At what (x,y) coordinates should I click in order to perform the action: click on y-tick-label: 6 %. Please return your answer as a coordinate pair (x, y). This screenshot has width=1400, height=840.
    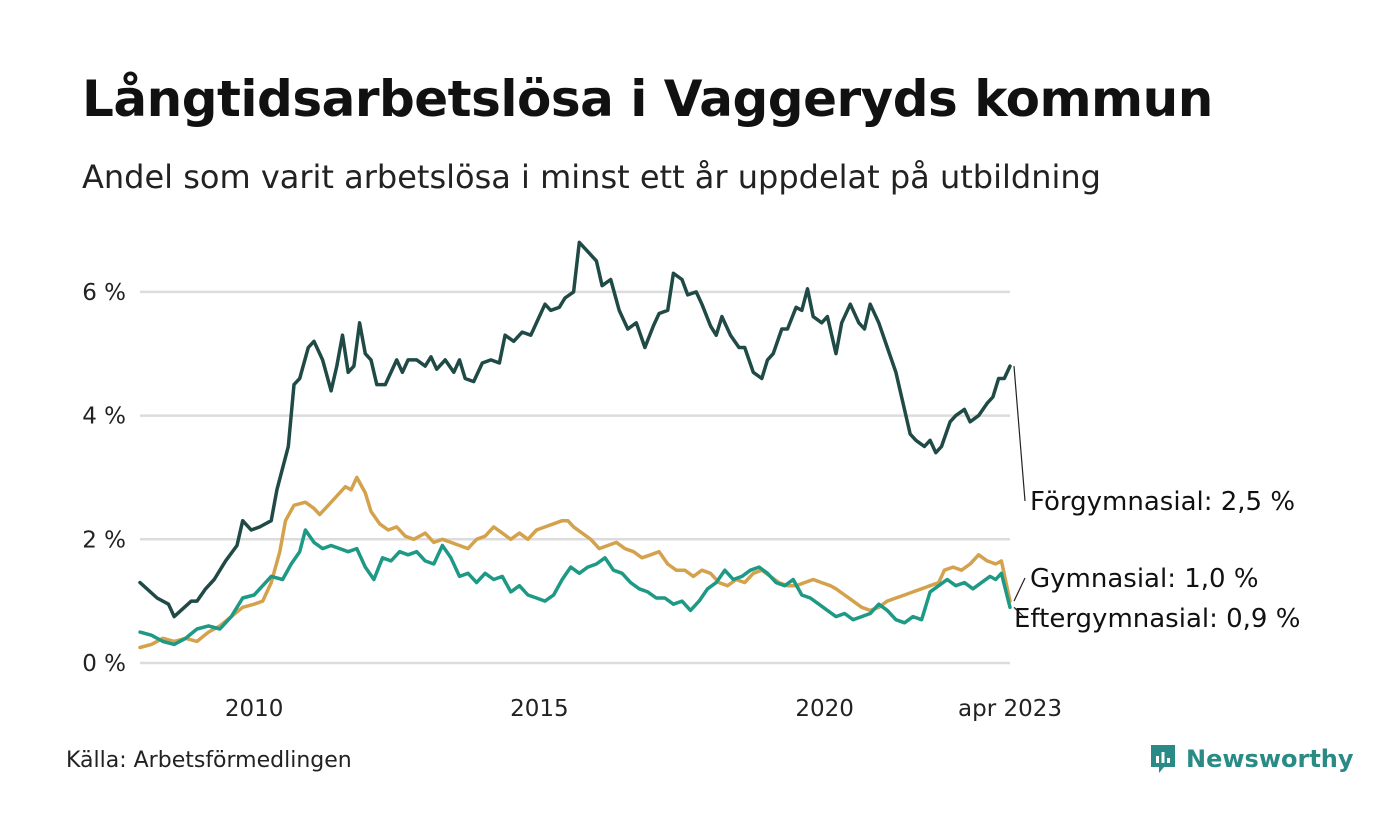
    Looking at the image, I should click on (104, 293).